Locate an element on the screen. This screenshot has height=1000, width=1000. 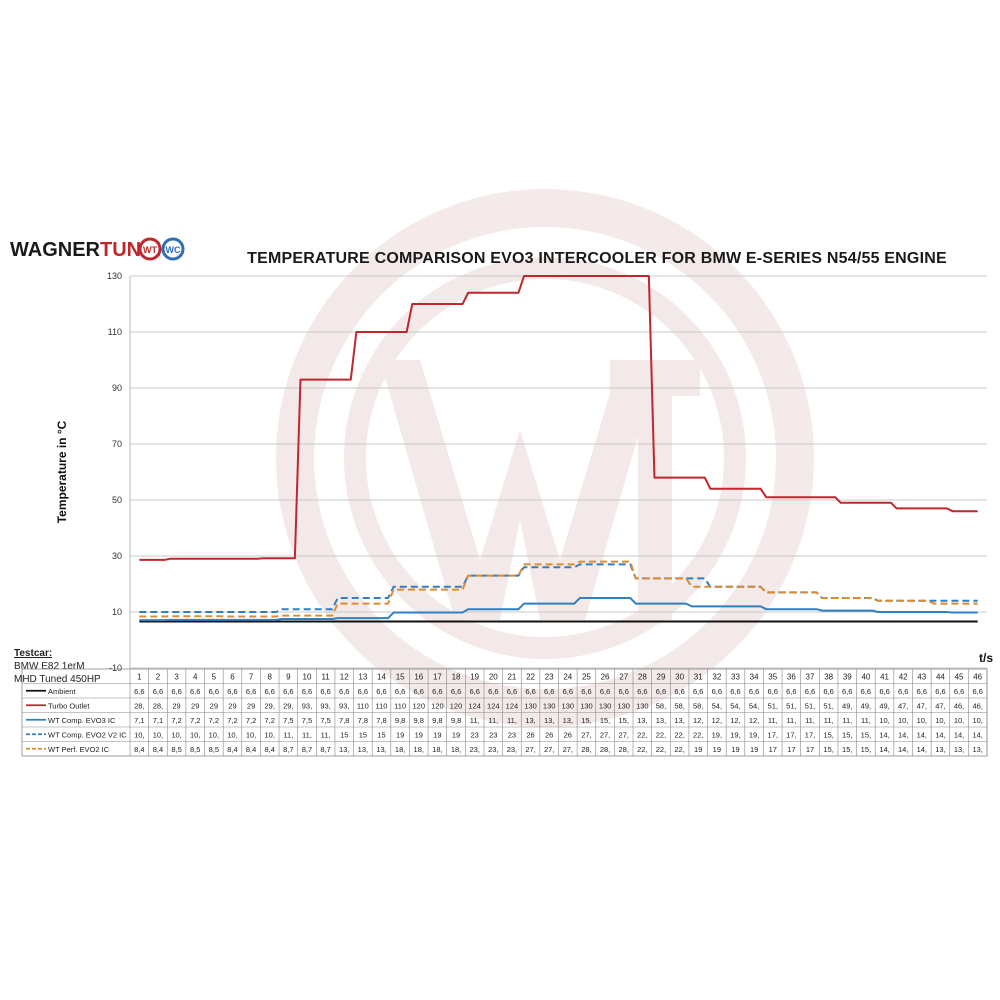
y-tick-label: -10 is located at coordinates (115, 668).